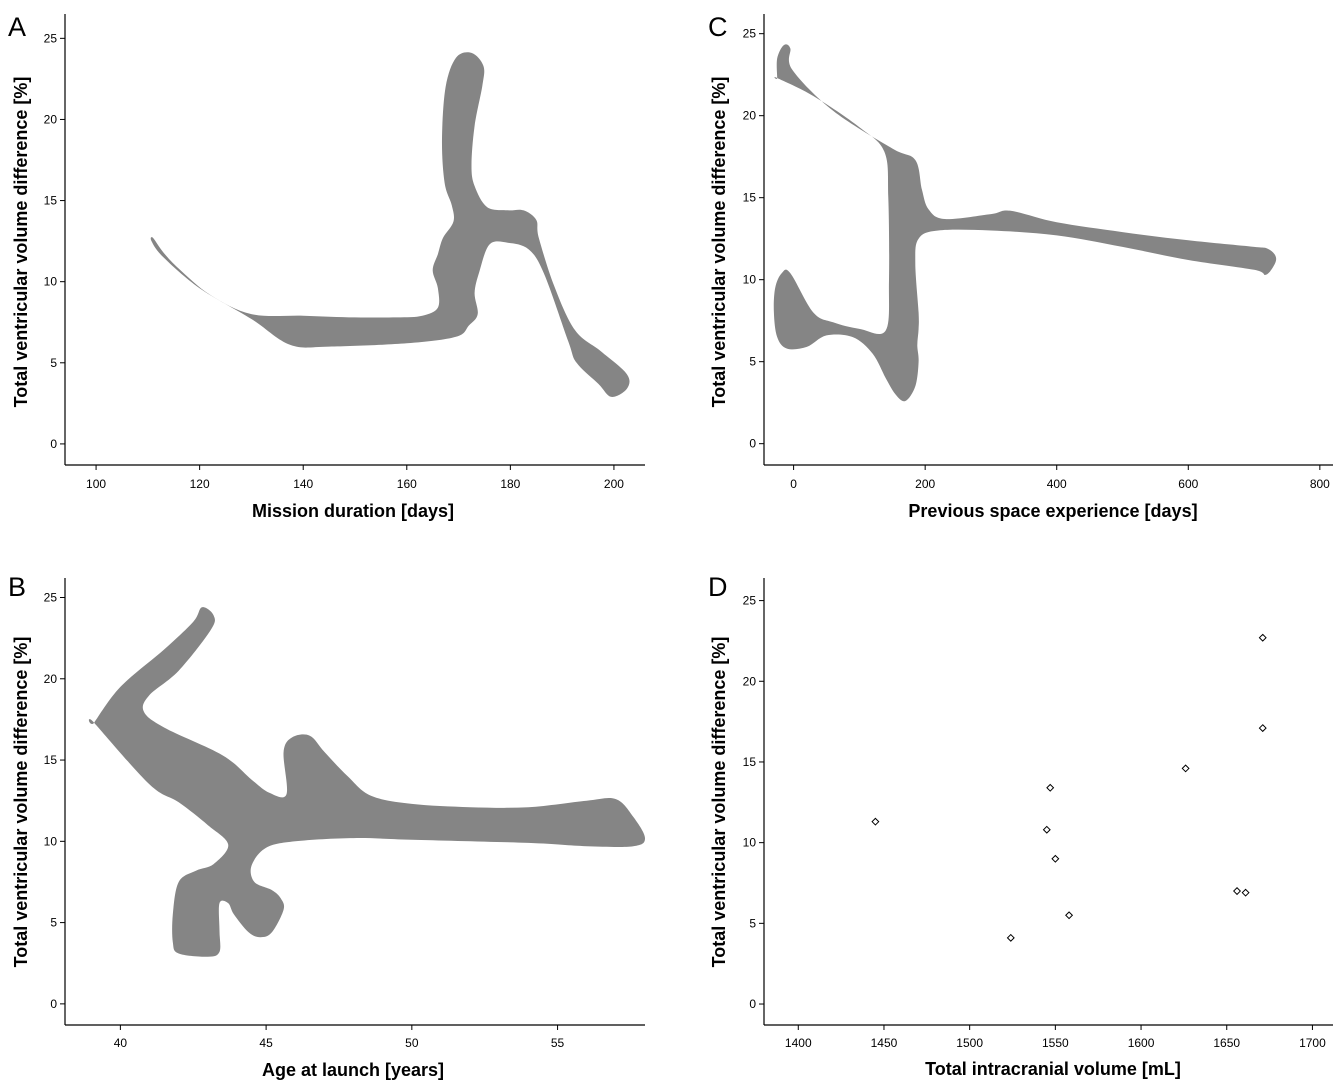 This screenshot has width=1337, height=1085. I want to click on x-tick-label: 1650, so click(1226, 1043).